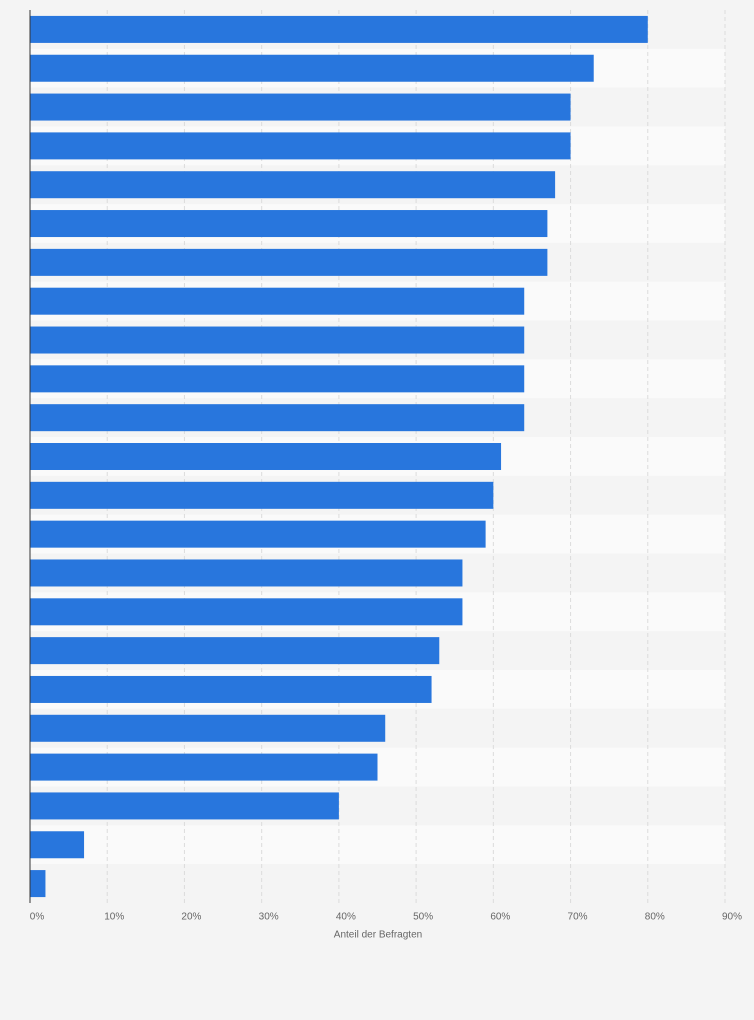 This screenshot has width=754, height=1020. Describe the element at coordinates (37, 917) in the screenshot. I see `x-tick-label: 0%` at that location.